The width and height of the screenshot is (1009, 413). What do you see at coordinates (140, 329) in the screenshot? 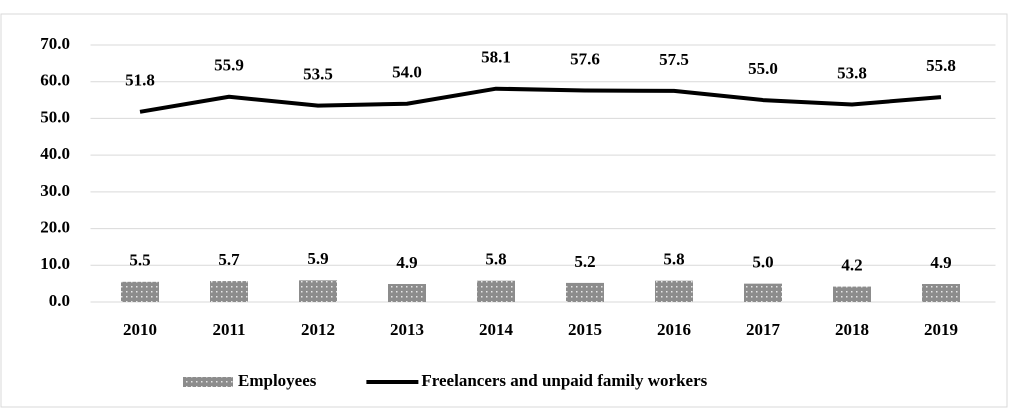
I see `x-tick-label: 2010` at bounding box center [140, 329].